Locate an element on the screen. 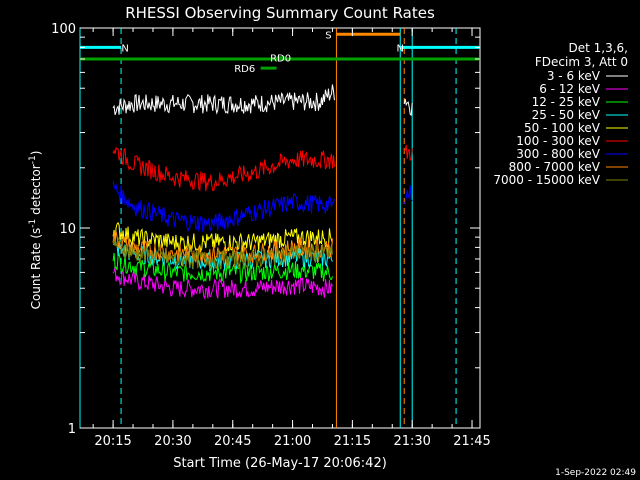  y-tick-label: 1 is located at coordinates (72, 429).